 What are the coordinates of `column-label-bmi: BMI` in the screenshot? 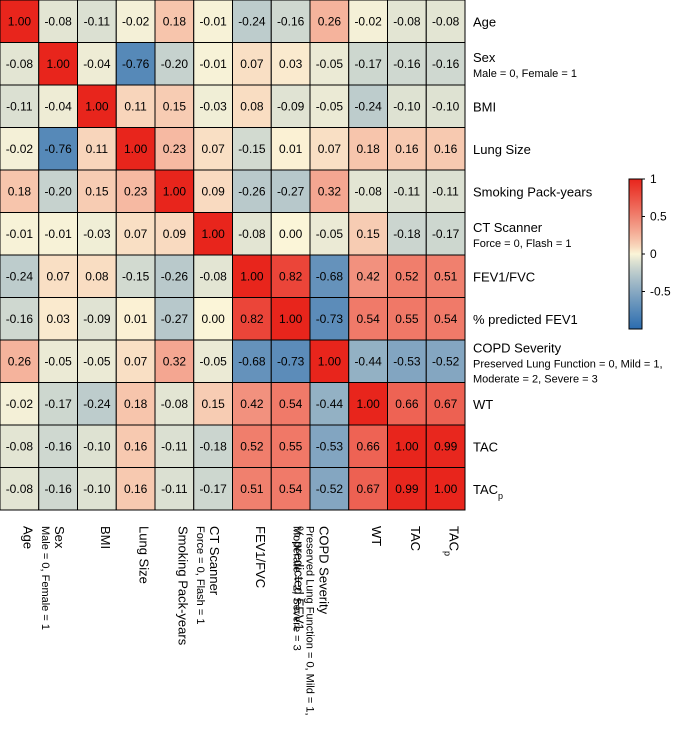 It's located at (105, 537).